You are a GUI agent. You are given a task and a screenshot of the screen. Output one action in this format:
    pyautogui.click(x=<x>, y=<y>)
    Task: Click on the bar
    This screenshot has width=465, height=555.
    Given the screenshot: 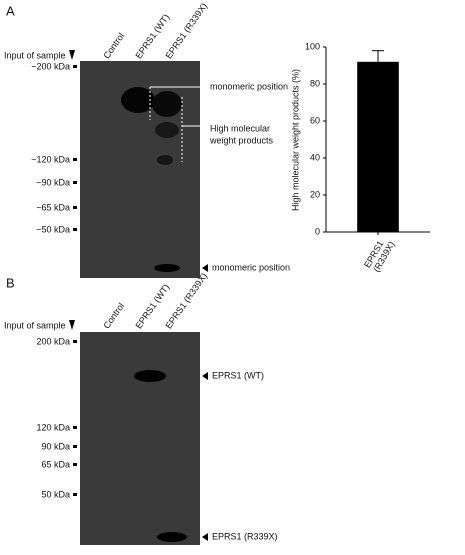 What is the action you would take?
    pyautogui.click(x=378, y=146)
    